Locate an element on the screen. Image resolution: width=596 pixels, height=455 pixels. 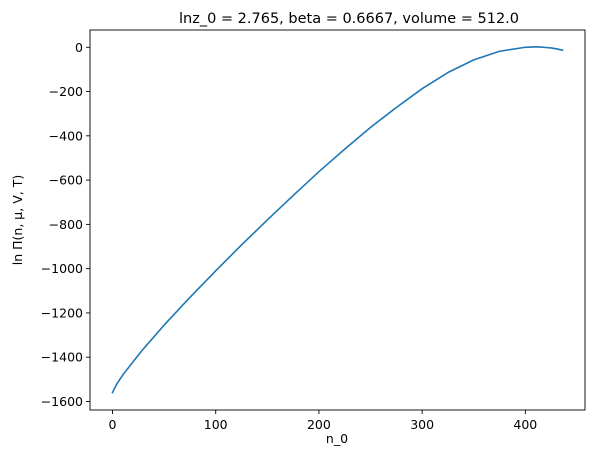
x-tick-label: 100 is located at coordinates (216, 424).